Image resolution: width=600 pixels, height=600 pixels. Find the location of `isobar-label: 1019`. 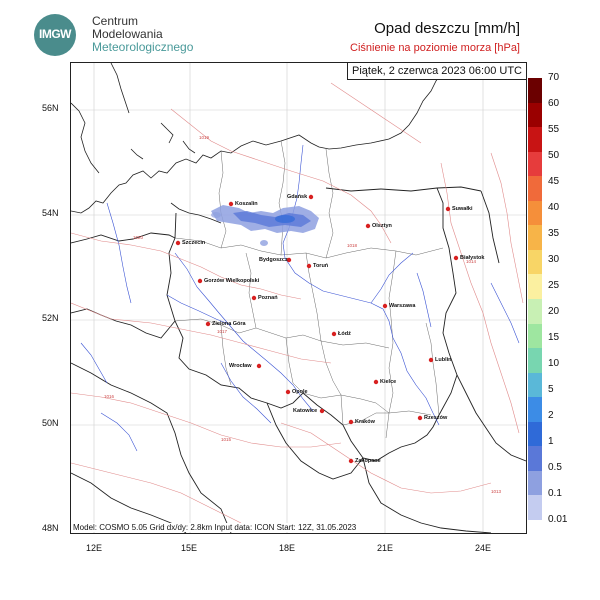

isobar-label: 1019 is located at coordinates (204, 137).